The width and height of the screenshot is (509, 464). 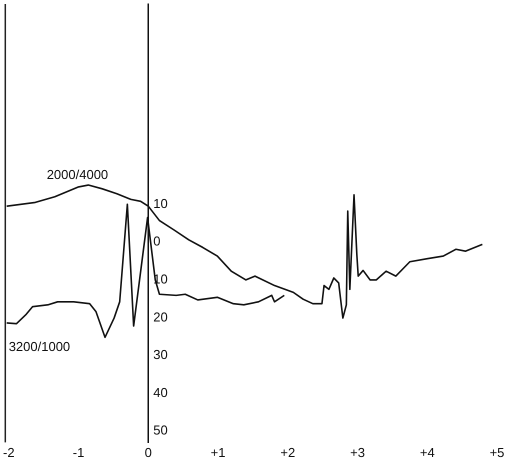 What do you see at coordinates (160, 316) in the screenshot?
I see `y-tick-label: 20` at bounding box center [160, 316].